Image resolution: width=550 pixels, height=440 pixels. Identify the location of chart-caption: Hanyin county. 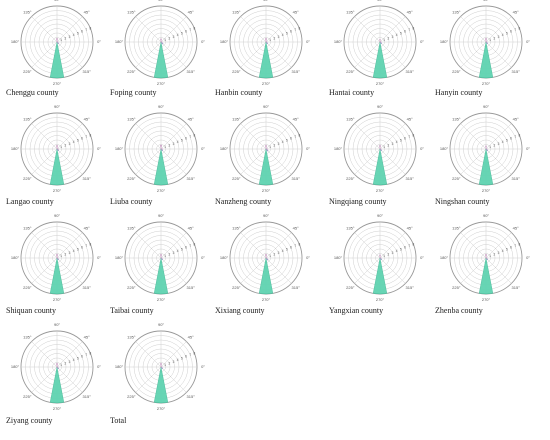
(459, 92).